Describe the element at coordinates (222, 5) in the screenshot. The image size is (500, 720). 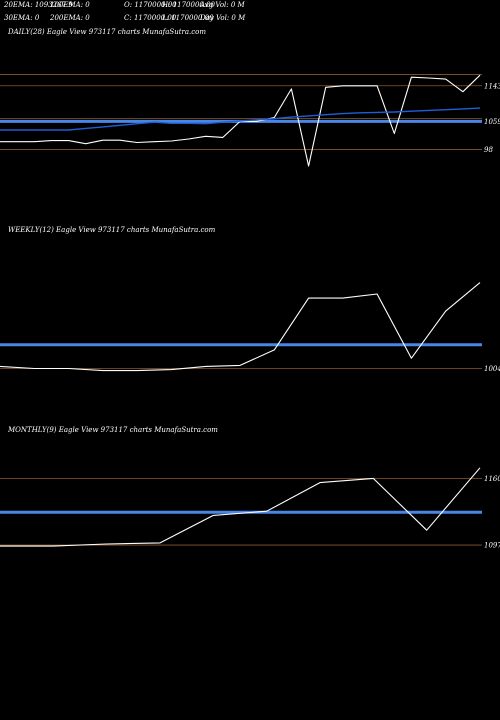
I see `header-avg-vol: Avg Vol: 0 M` at that location.